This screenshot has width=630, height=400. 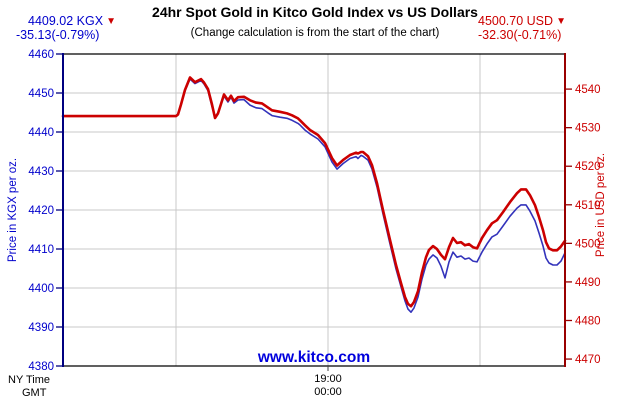 I want to click on left-tick-label: 4420, so click(x=41, y=211).